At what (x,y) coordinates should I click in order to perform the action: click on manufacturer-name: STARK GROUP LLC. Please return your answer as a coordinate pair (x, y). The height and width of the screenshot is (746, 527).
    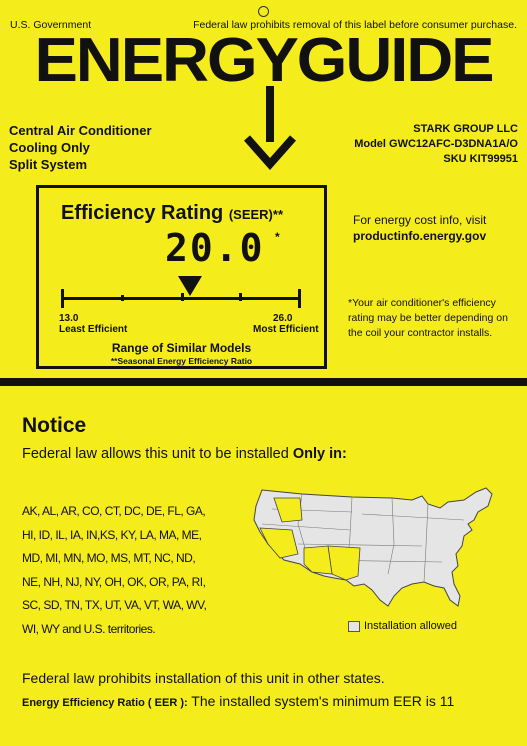
    Looking at the image, I should click on (465, 129).